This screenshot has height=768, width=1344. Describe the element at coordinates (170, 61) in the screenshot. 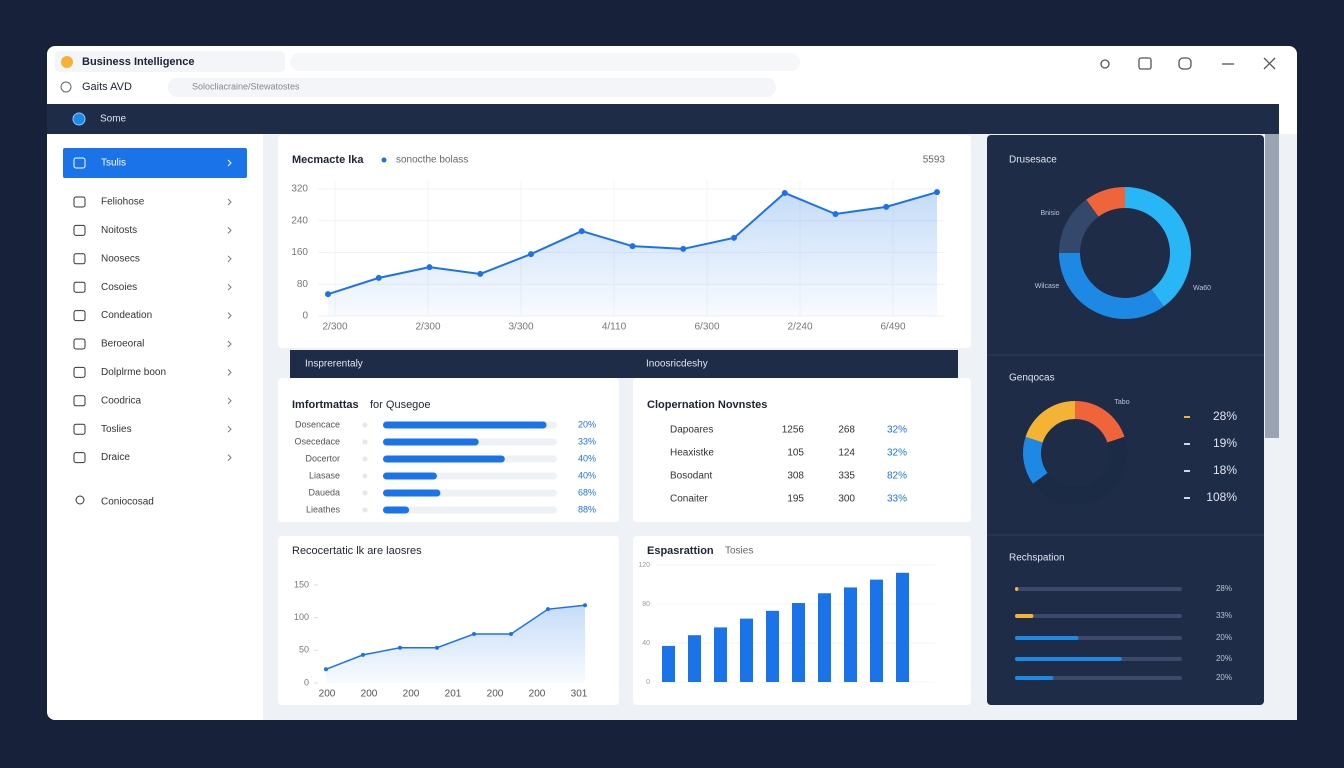

I see `tab` at that location.